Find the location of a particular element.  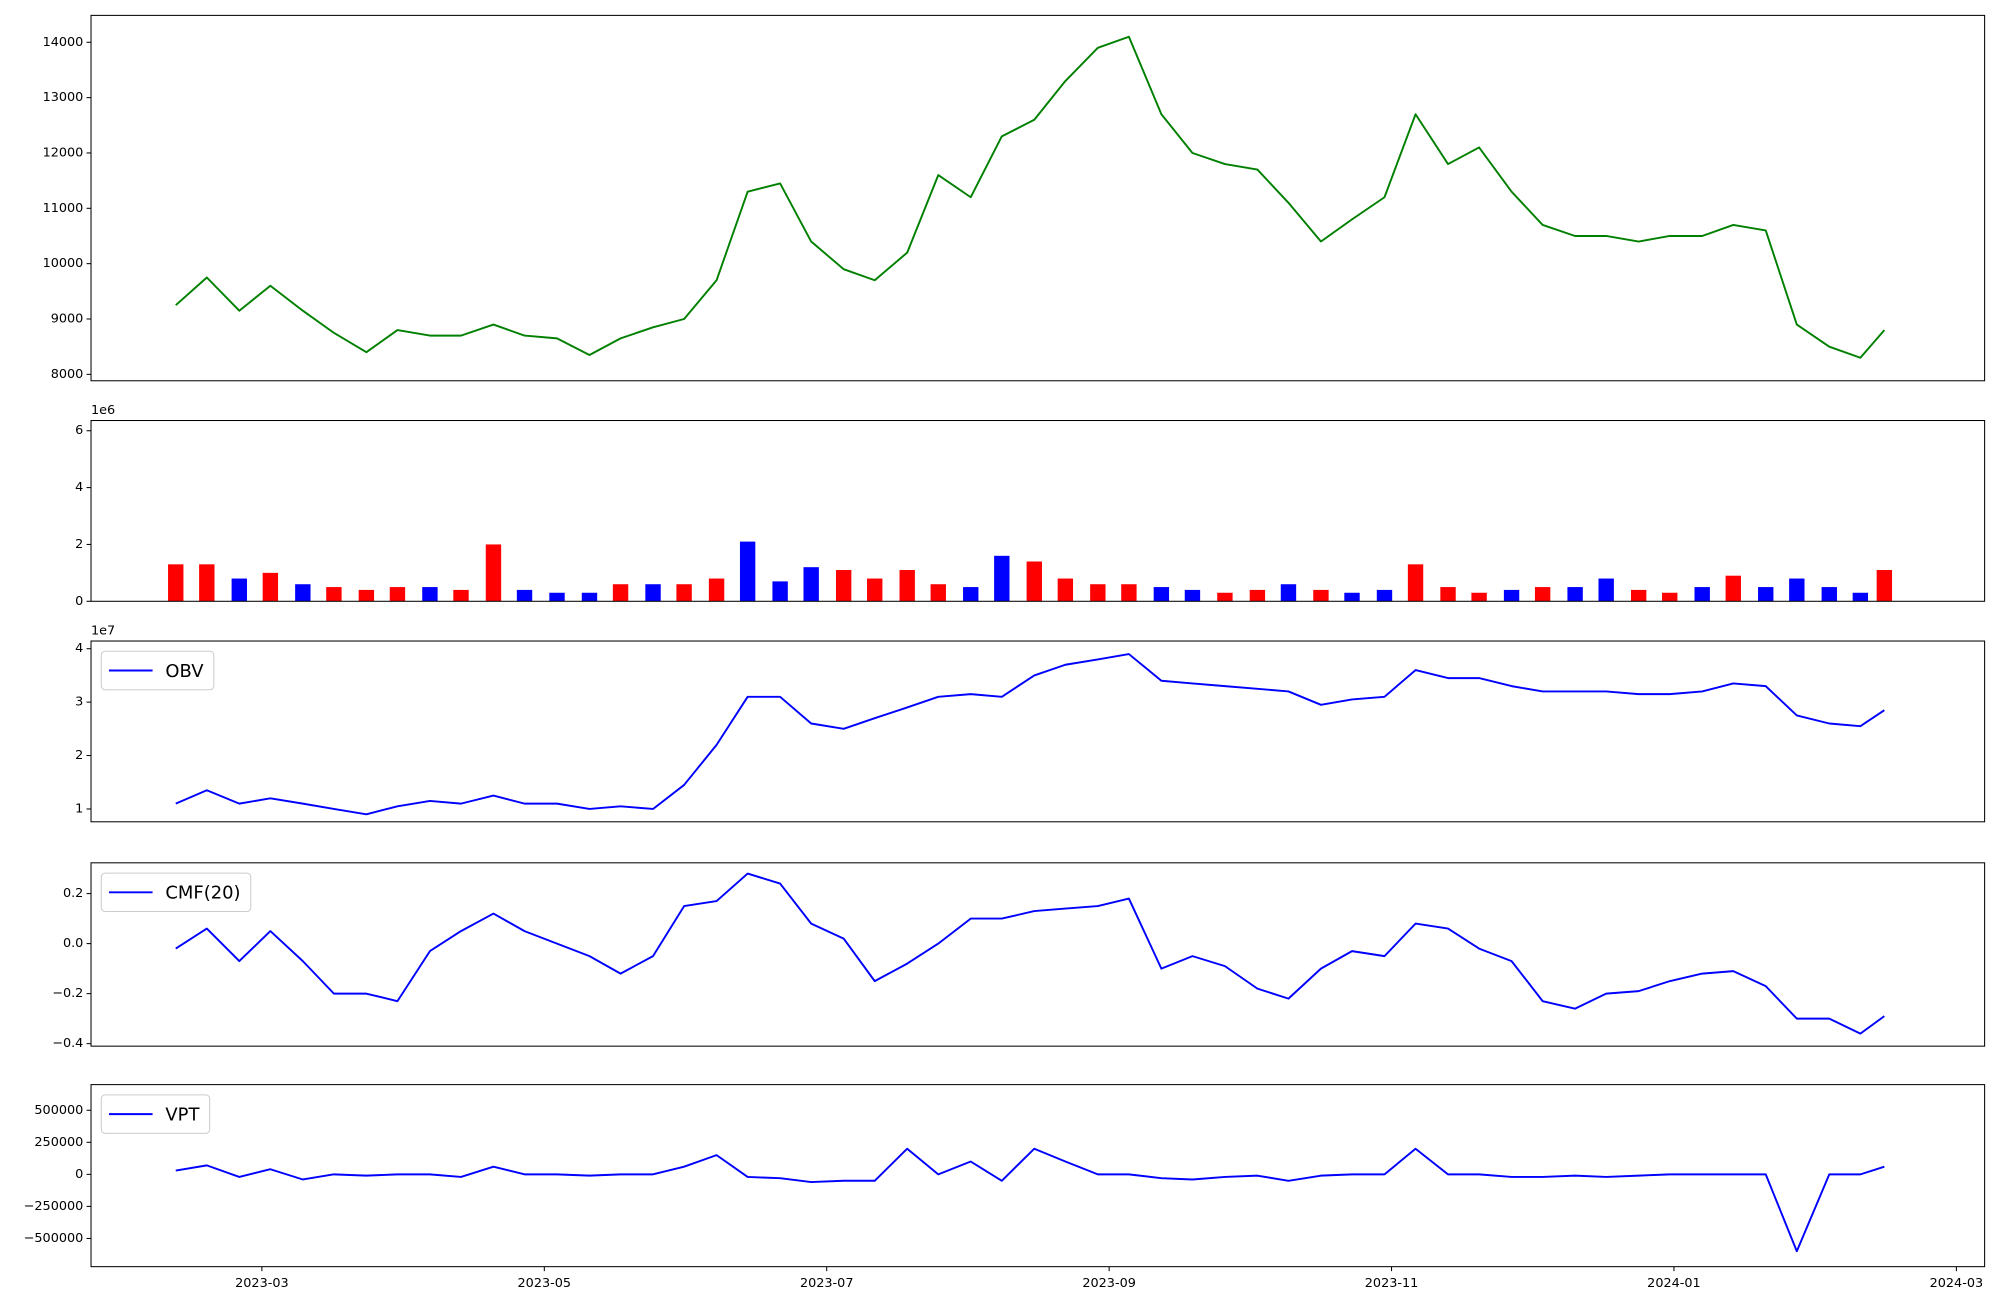

y-tick-label: 11000 is located at coordinates (63, 208).